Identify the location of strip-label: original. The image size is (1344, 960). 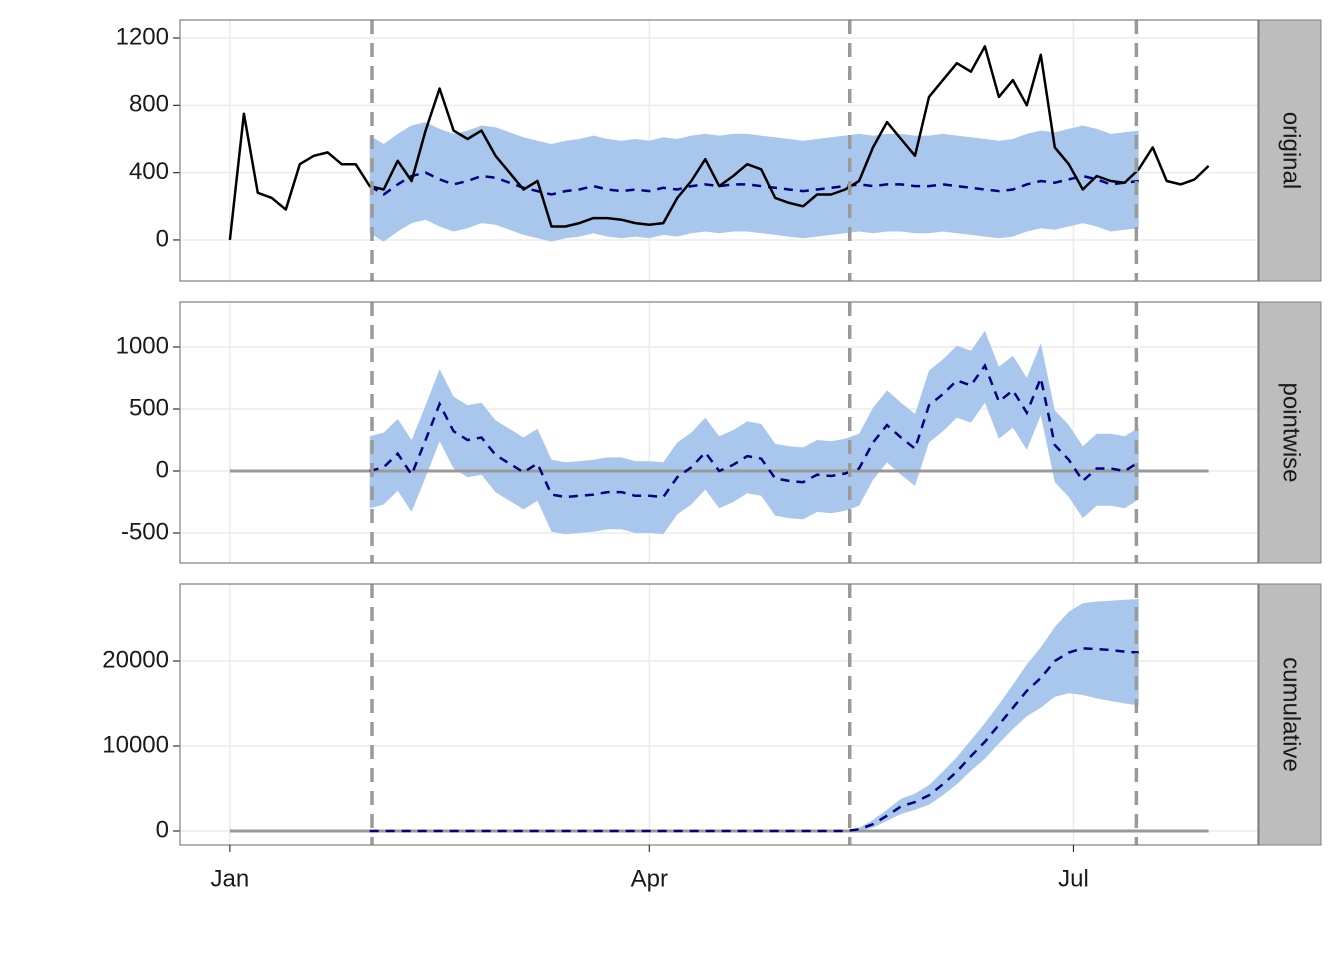
(1291, 150).